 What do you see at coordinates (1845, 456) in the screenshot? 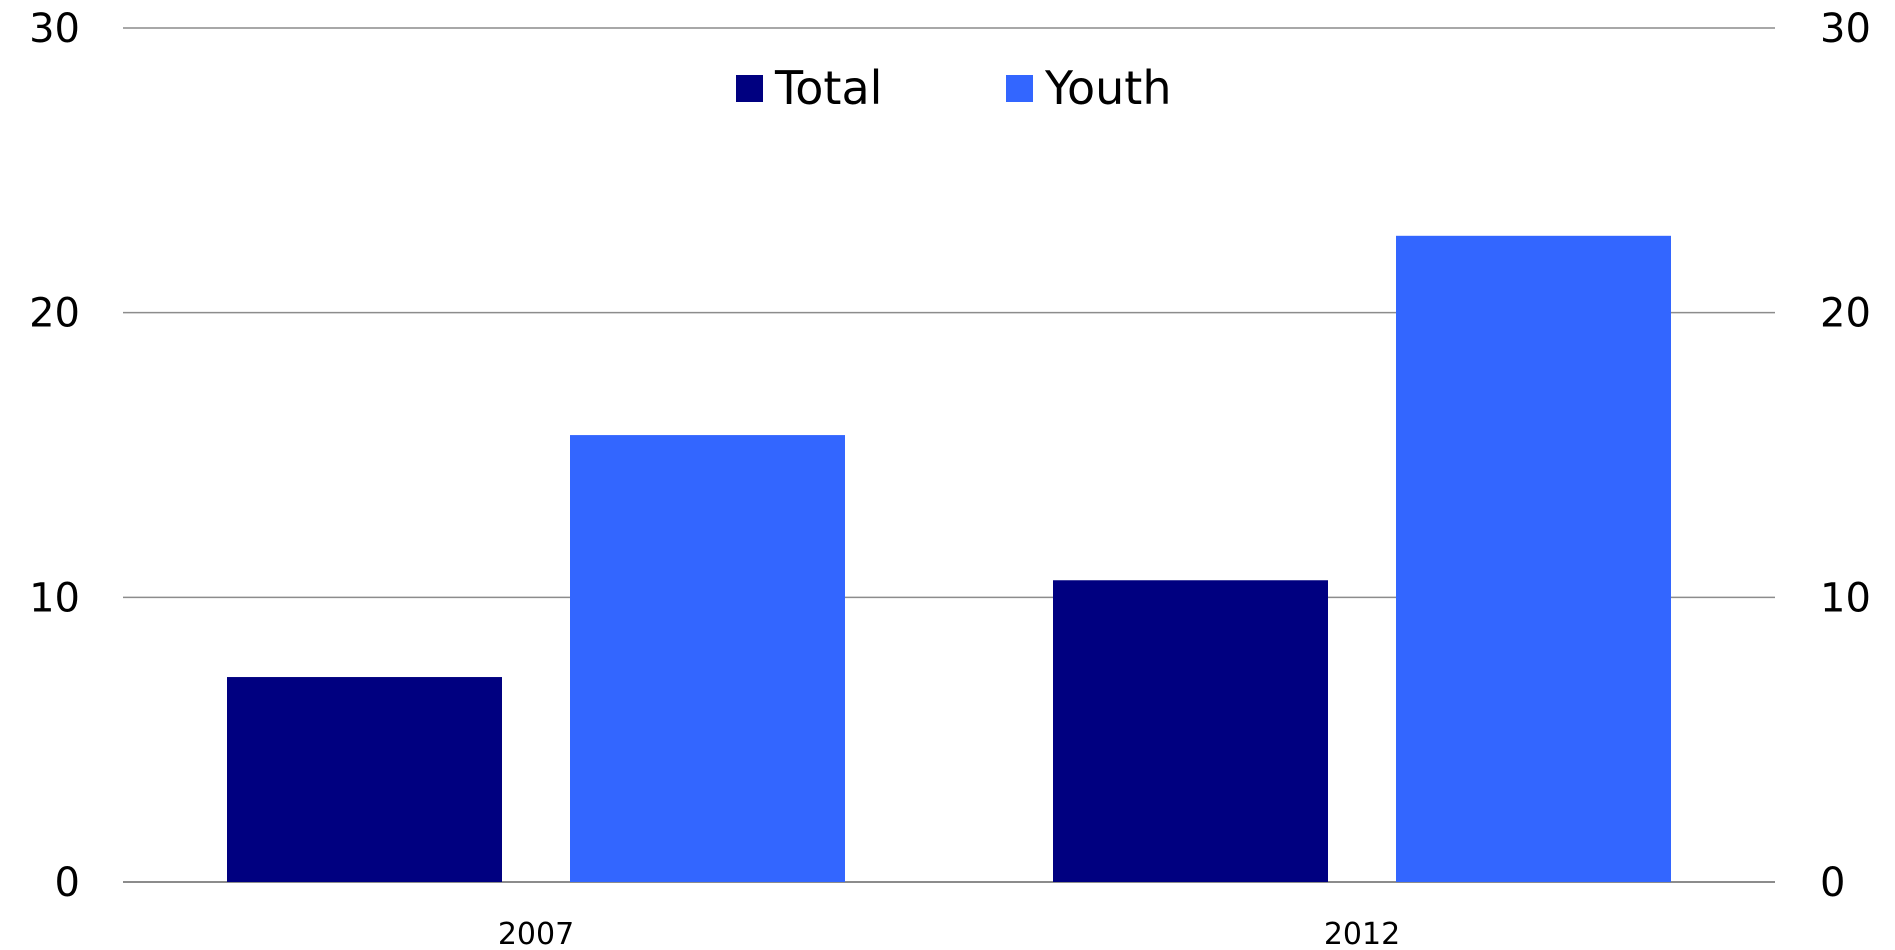
I see `right-y-axis-ticks: 0 10 20 30` at bounding box center [1845, 456].